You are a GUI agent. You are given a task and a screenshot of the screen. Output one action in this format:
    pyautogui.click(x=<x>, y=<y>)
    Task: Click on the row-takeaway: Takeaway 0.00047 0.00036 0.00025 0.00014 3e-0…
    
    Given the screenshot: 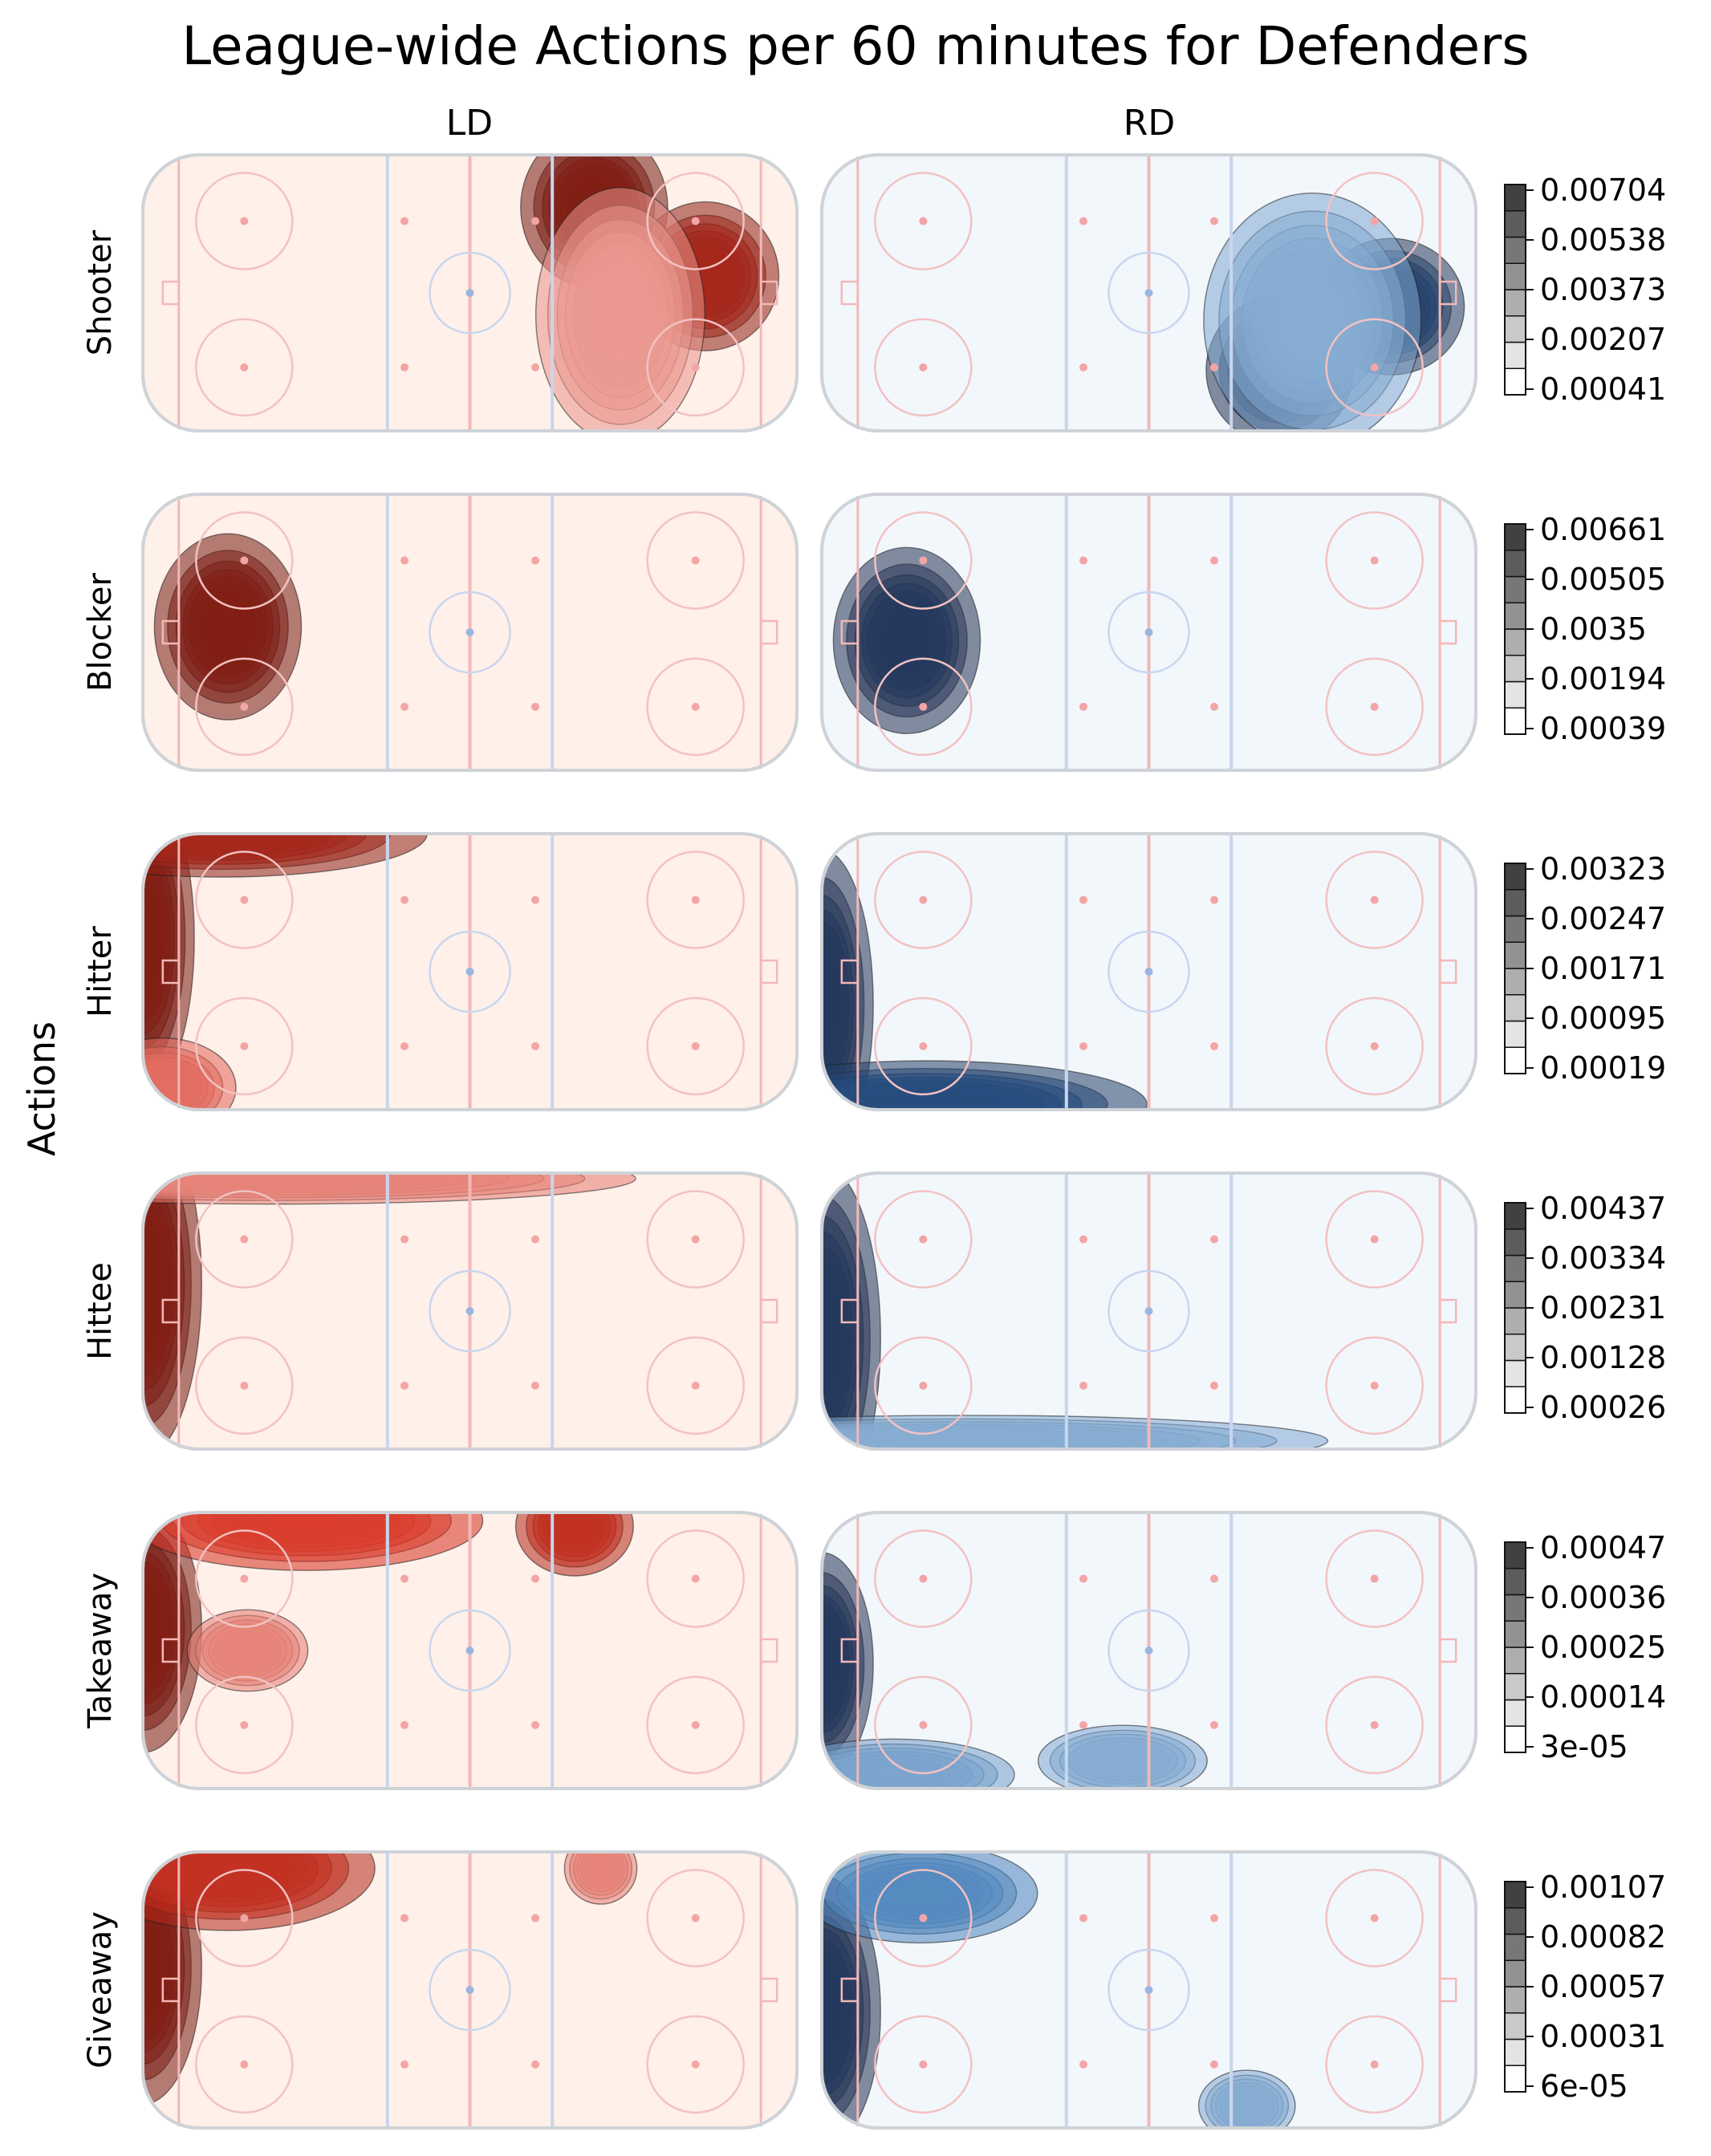 What is the action you would take?
    pyautogui.click(x=874, y=1650)
    